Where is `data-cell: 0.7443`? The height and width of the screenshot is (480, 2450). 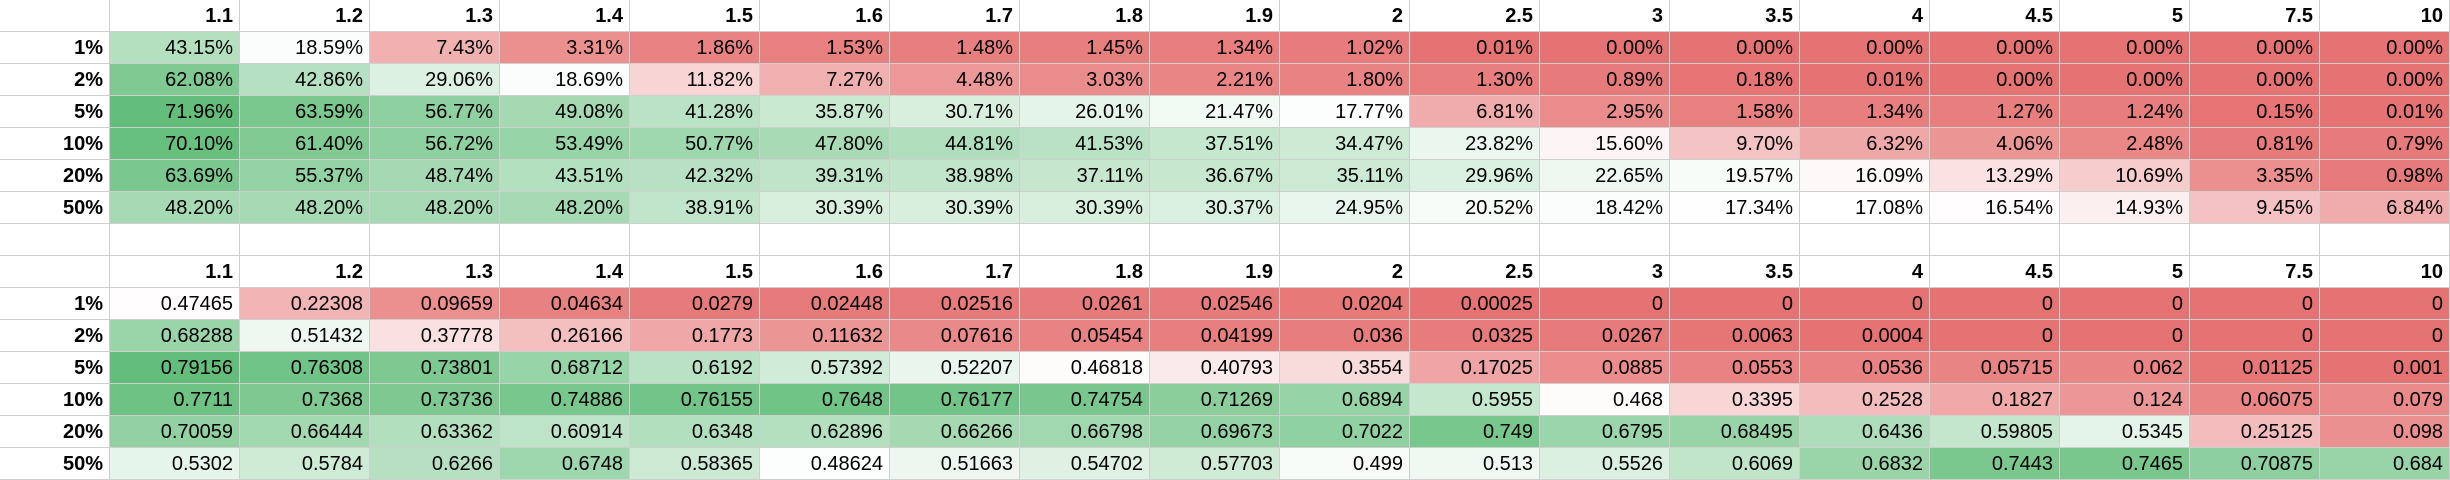 data-cell: 0.7443 is located at coordinates (1995, 464).